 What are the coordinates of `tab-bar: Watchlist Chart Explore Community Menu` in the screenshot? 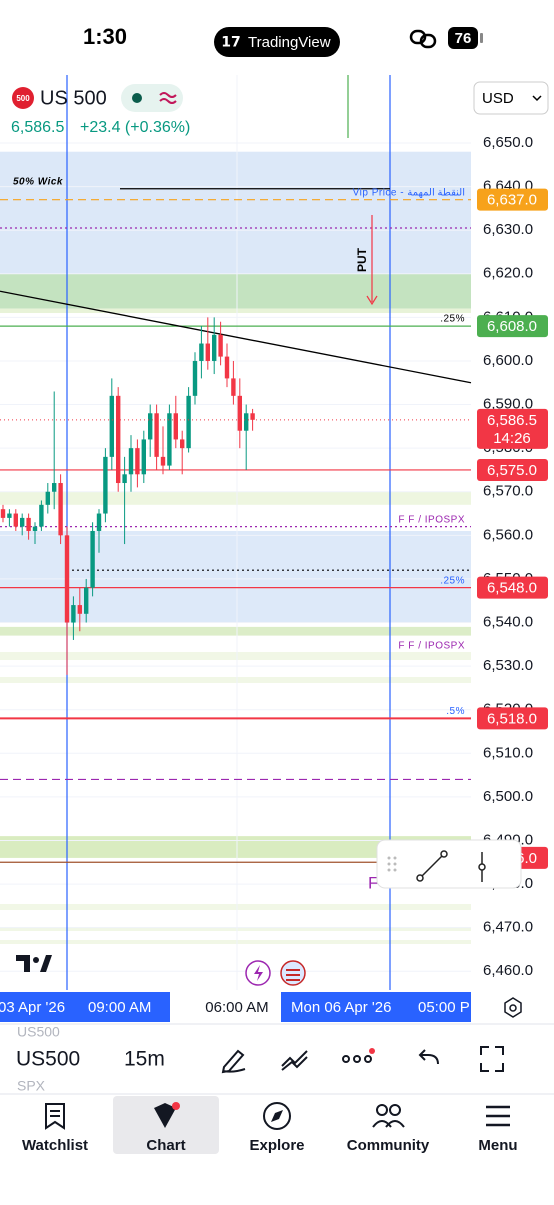 It's located at (270, 1145).